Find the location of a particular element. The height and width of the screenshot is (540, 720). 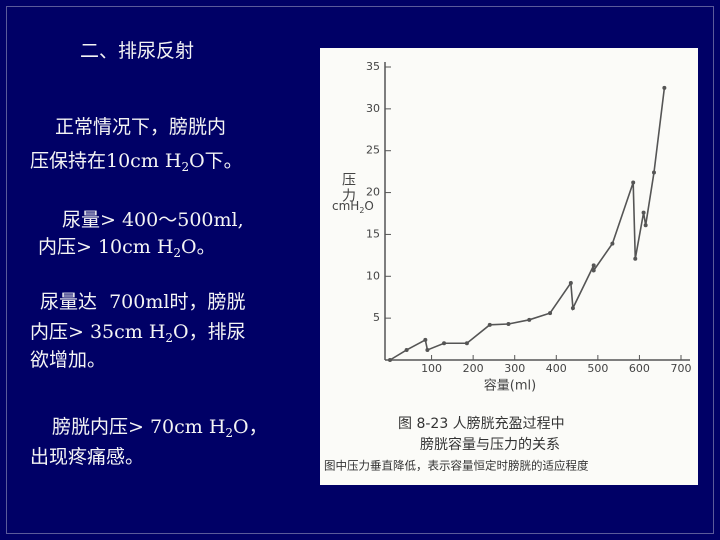

text: 压保持在10cm H is located at coordinates (106, 161).